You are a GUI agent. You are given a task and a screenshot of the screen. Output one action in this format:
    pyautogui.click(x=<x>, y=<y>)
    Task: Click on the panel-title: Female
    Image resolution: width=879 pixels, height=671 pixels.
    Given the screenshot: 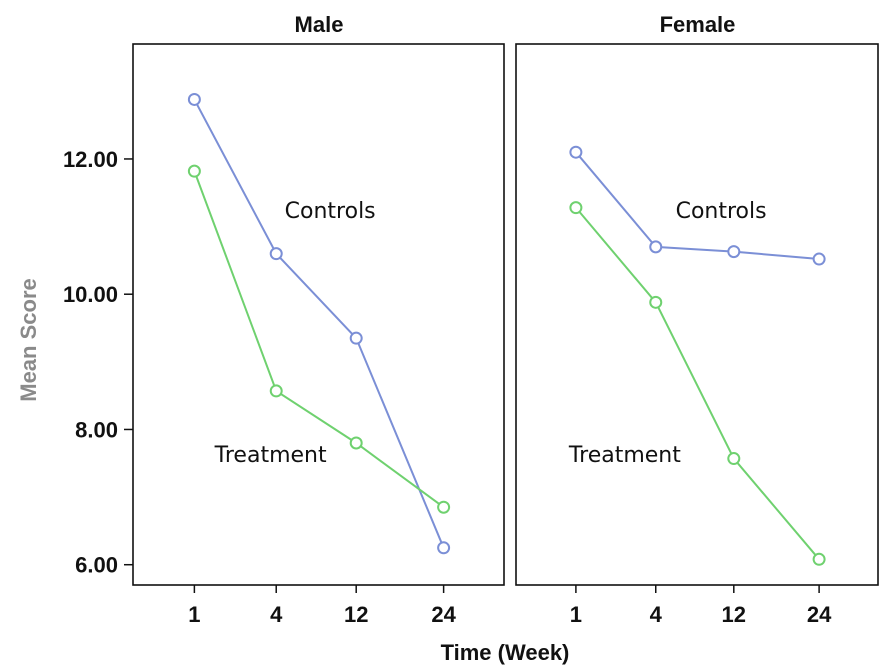 What is the action you would take?
    pyautogui.click(x=698, y=24)
    